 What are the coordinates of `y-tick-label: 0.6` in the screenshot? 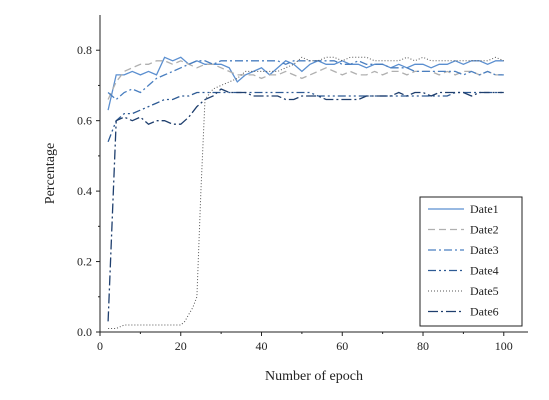 It's located at (84, 121).